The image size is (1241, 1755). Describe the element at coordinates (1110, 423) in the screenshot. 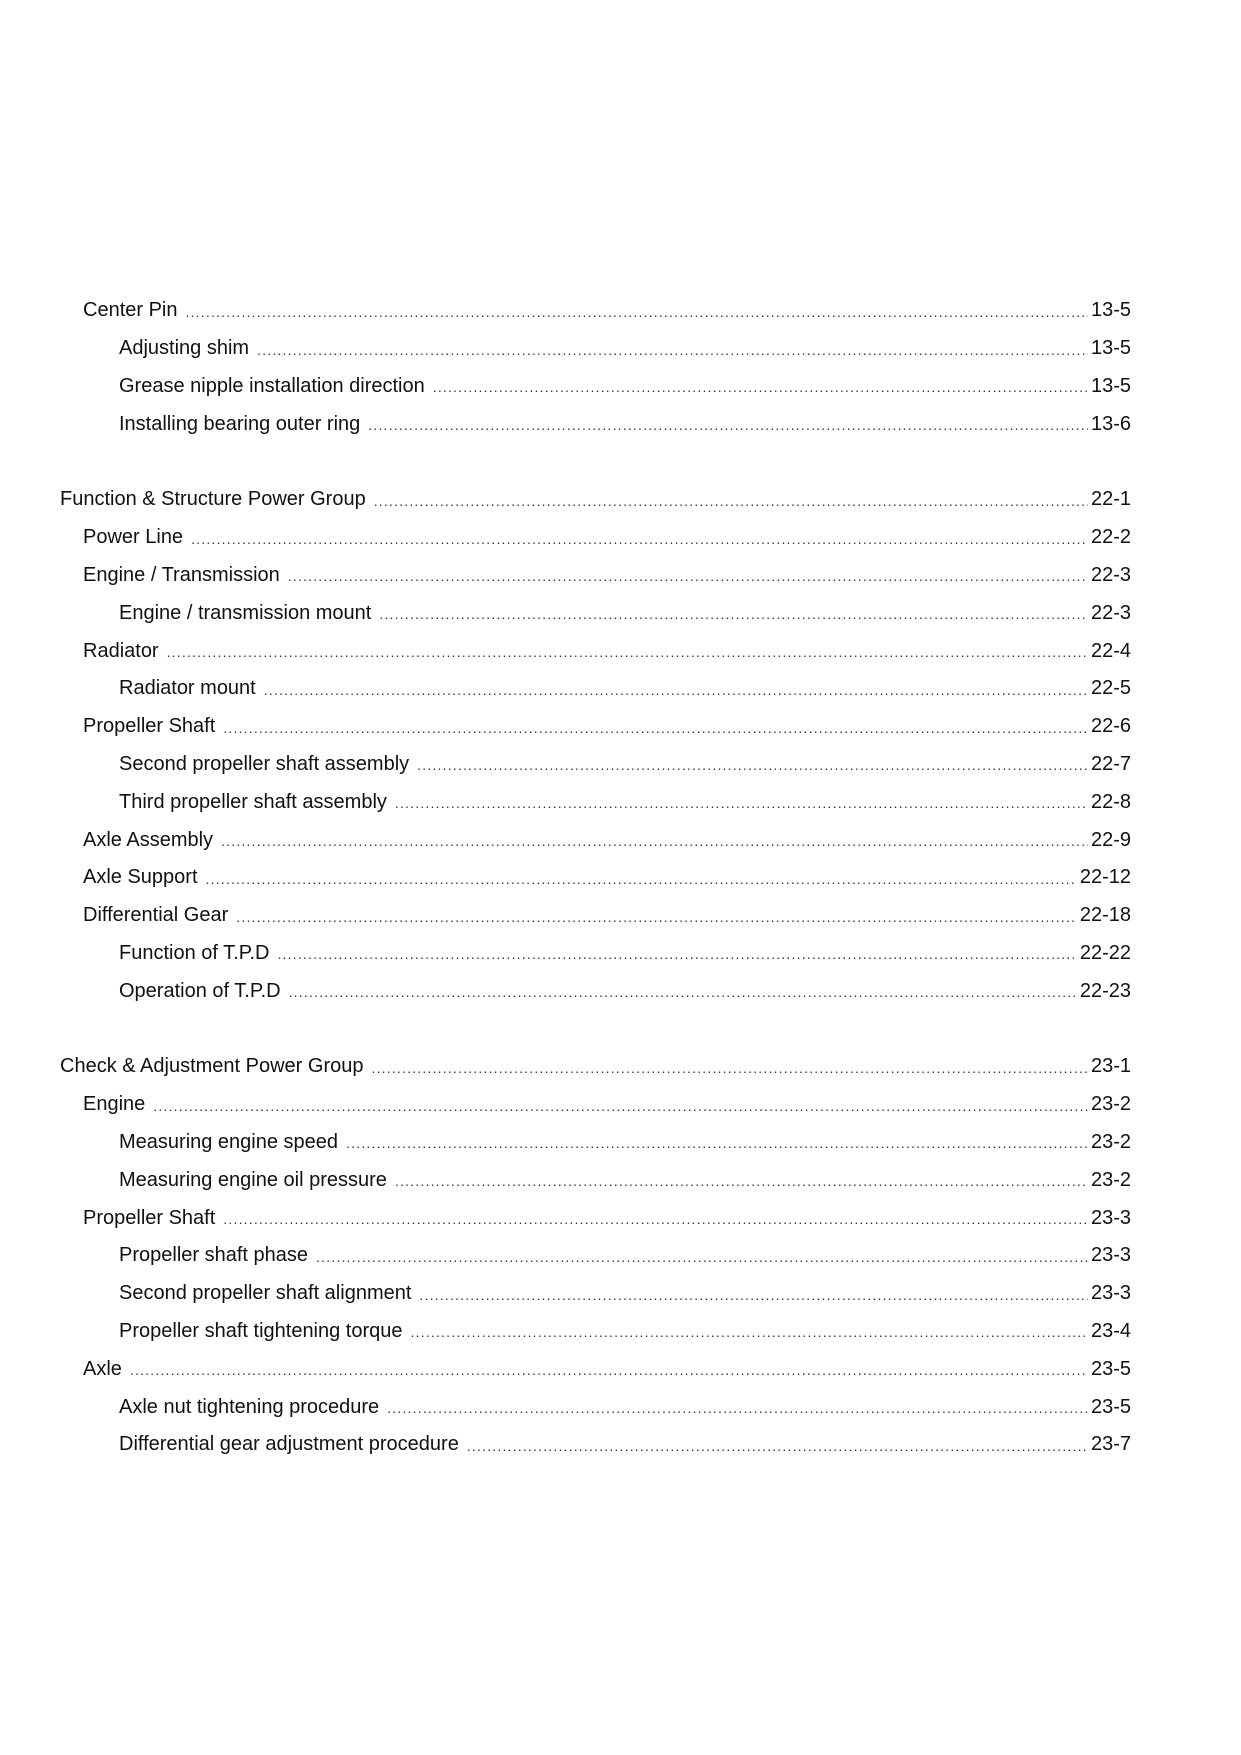

I see `toc-entry-page: 13-6` at that location.